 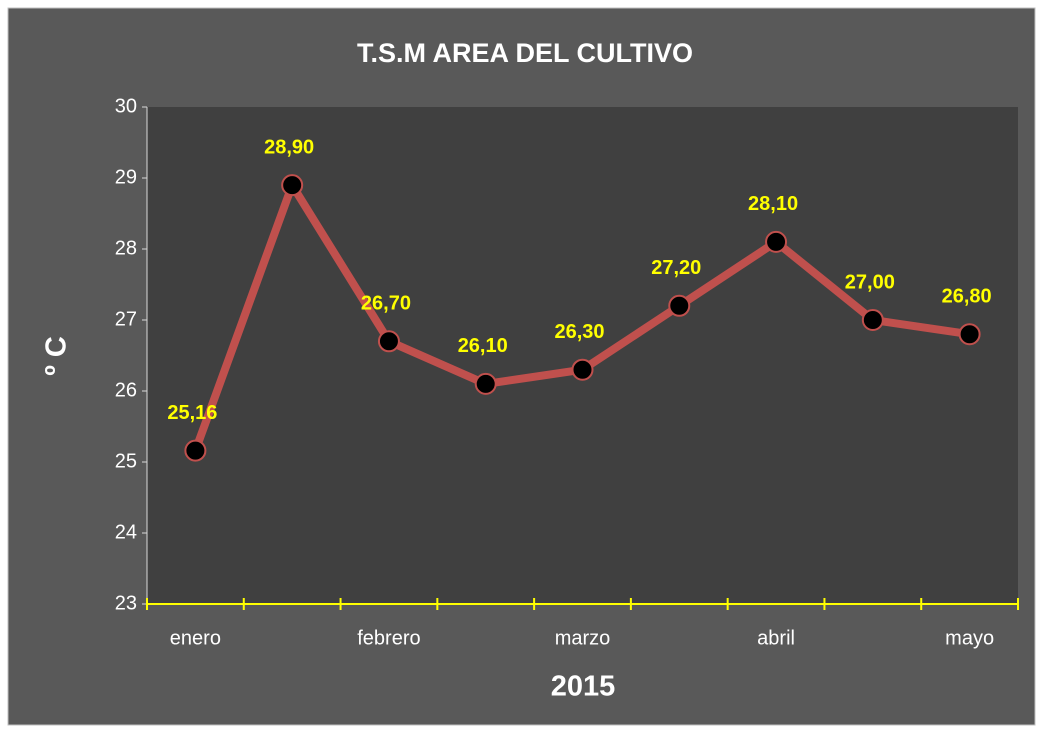 What do you see at coordinates (579, 332) in the screenshot?
I see `data-label: 26,30` at bounding box center [579, 332].